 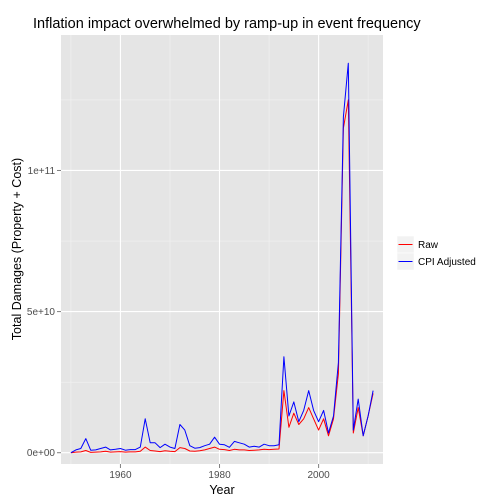 I want to click on x-tick-label: 1980, so click(x=219, y=475).